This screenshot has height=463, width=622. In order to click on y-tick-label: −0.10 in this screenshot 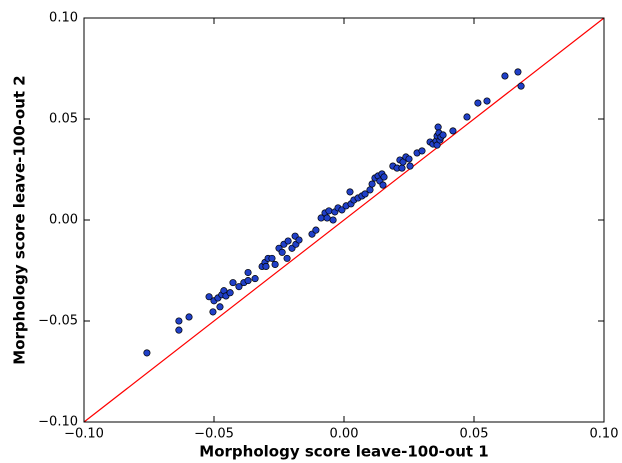, I will do `click(58, 422)`.